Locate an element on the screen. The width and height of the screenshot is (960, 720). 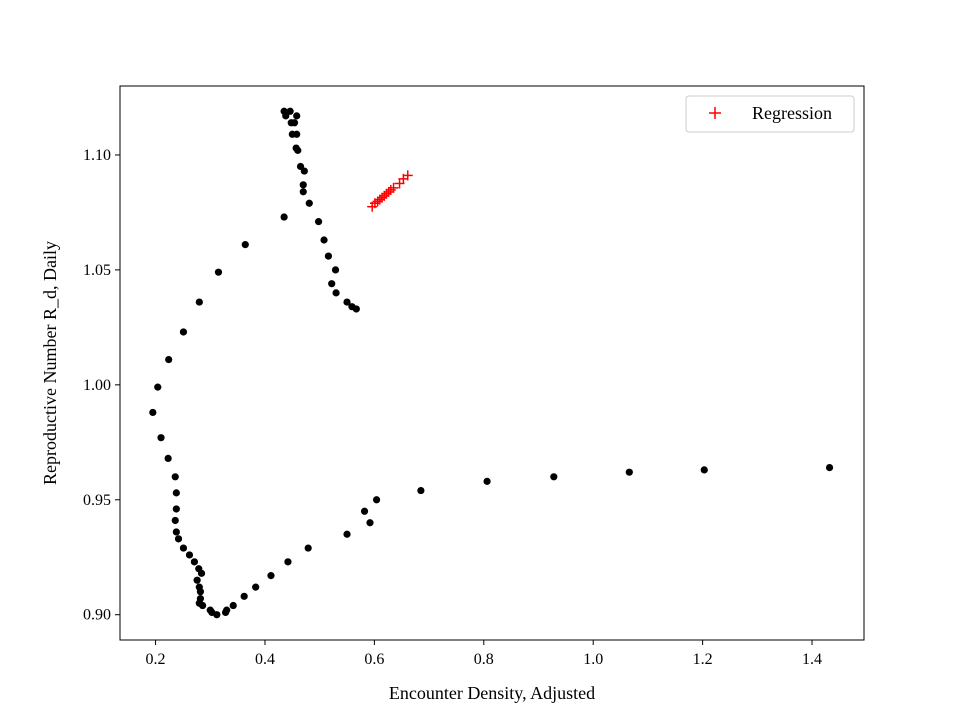
x-axis: 0.2 0.4 0.6 0.8 1.0 1.2 1.4 is located at coordinates (484, 654).